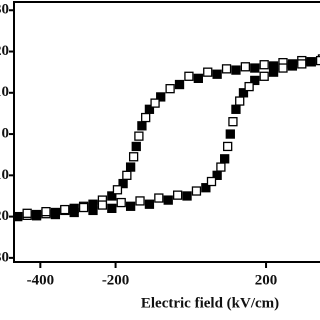  What do you see at coordinates (210, 303) in the screenshot?
I see `x-axis-label: Electric field (kV/cm)` at bounding box center [210, 303].